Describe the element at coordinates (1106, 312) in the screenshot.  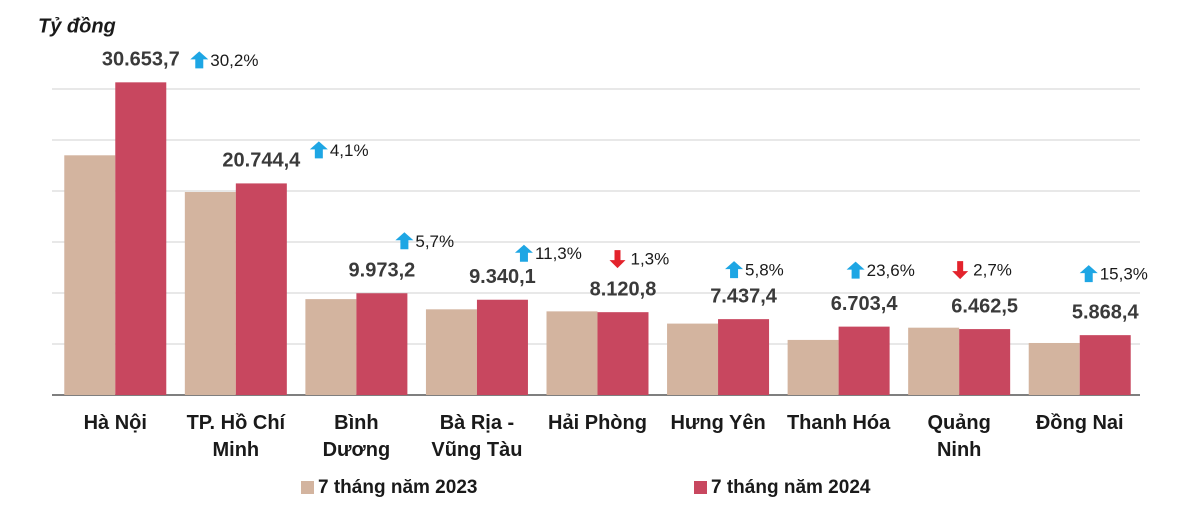
I see `value-label: 5.868,4` at that location.